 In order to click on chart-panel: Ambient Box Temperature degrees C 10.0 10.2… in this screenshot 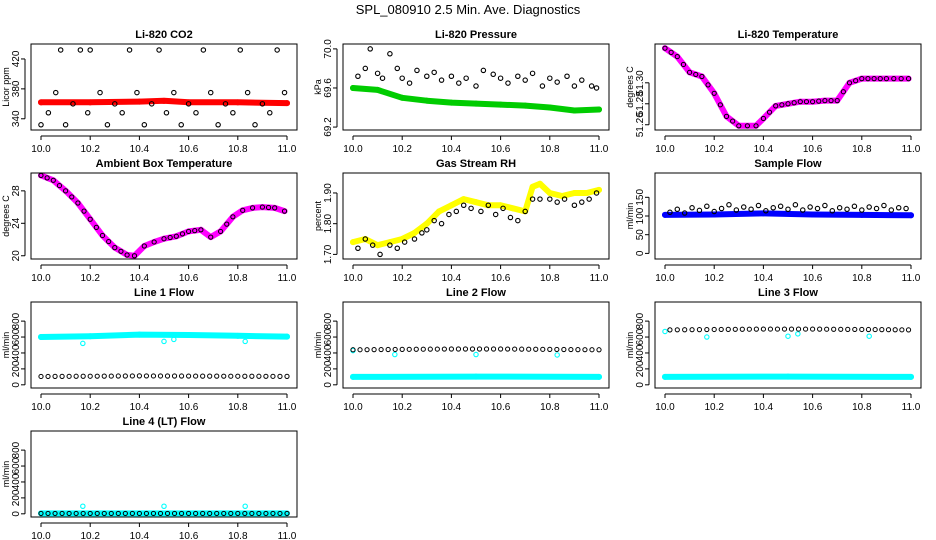, I will do `click(149, 221)`.